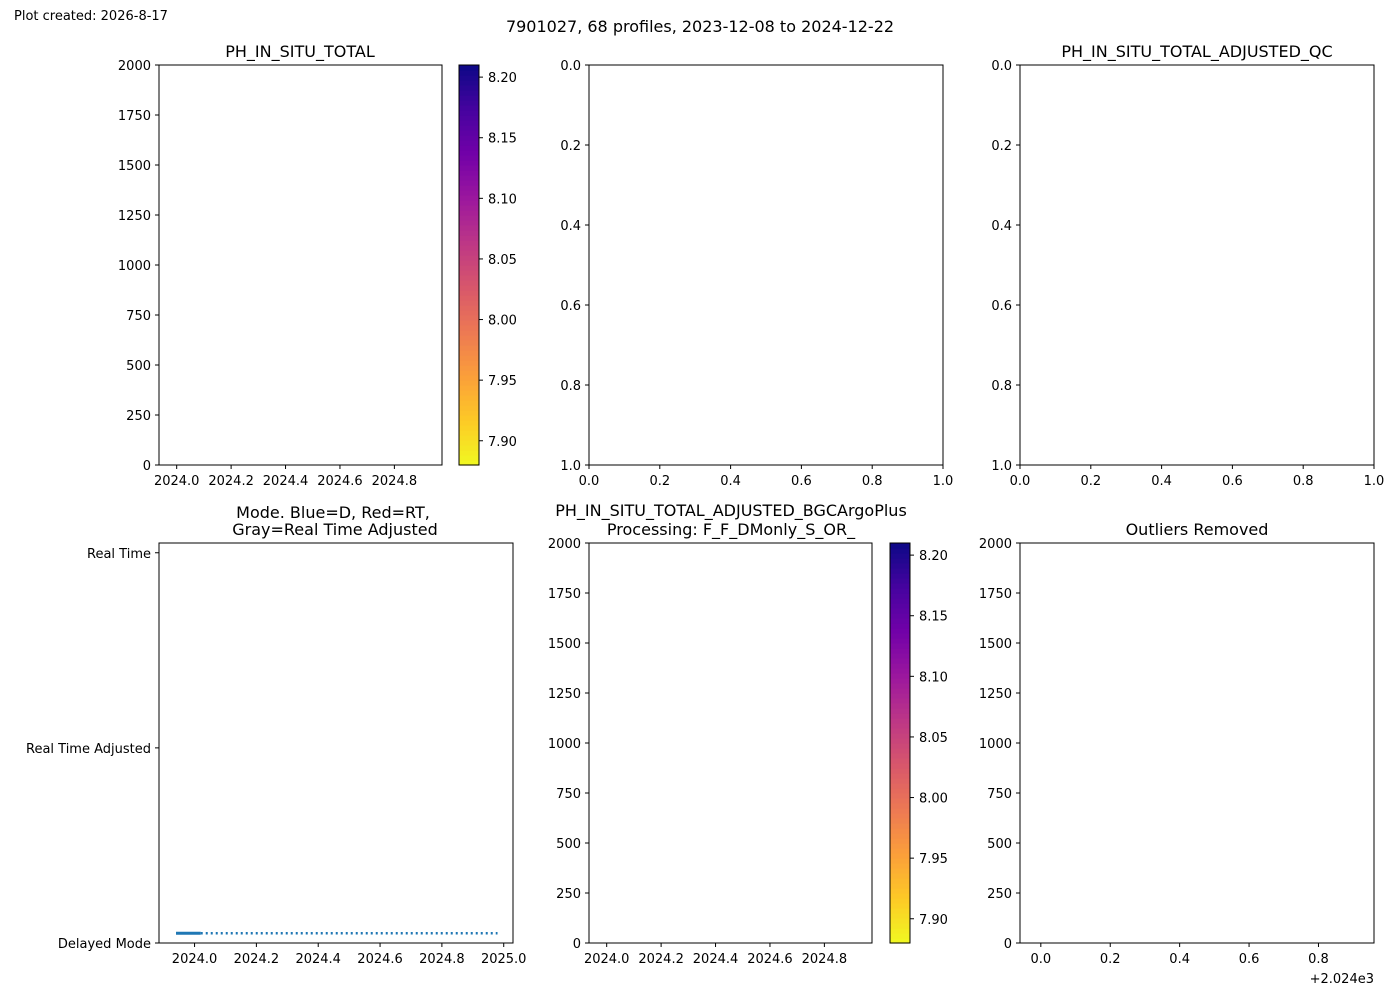 This screenshot has height=1000, width=1400. I want to click on y-tick-label: 750, so click(138, 316).